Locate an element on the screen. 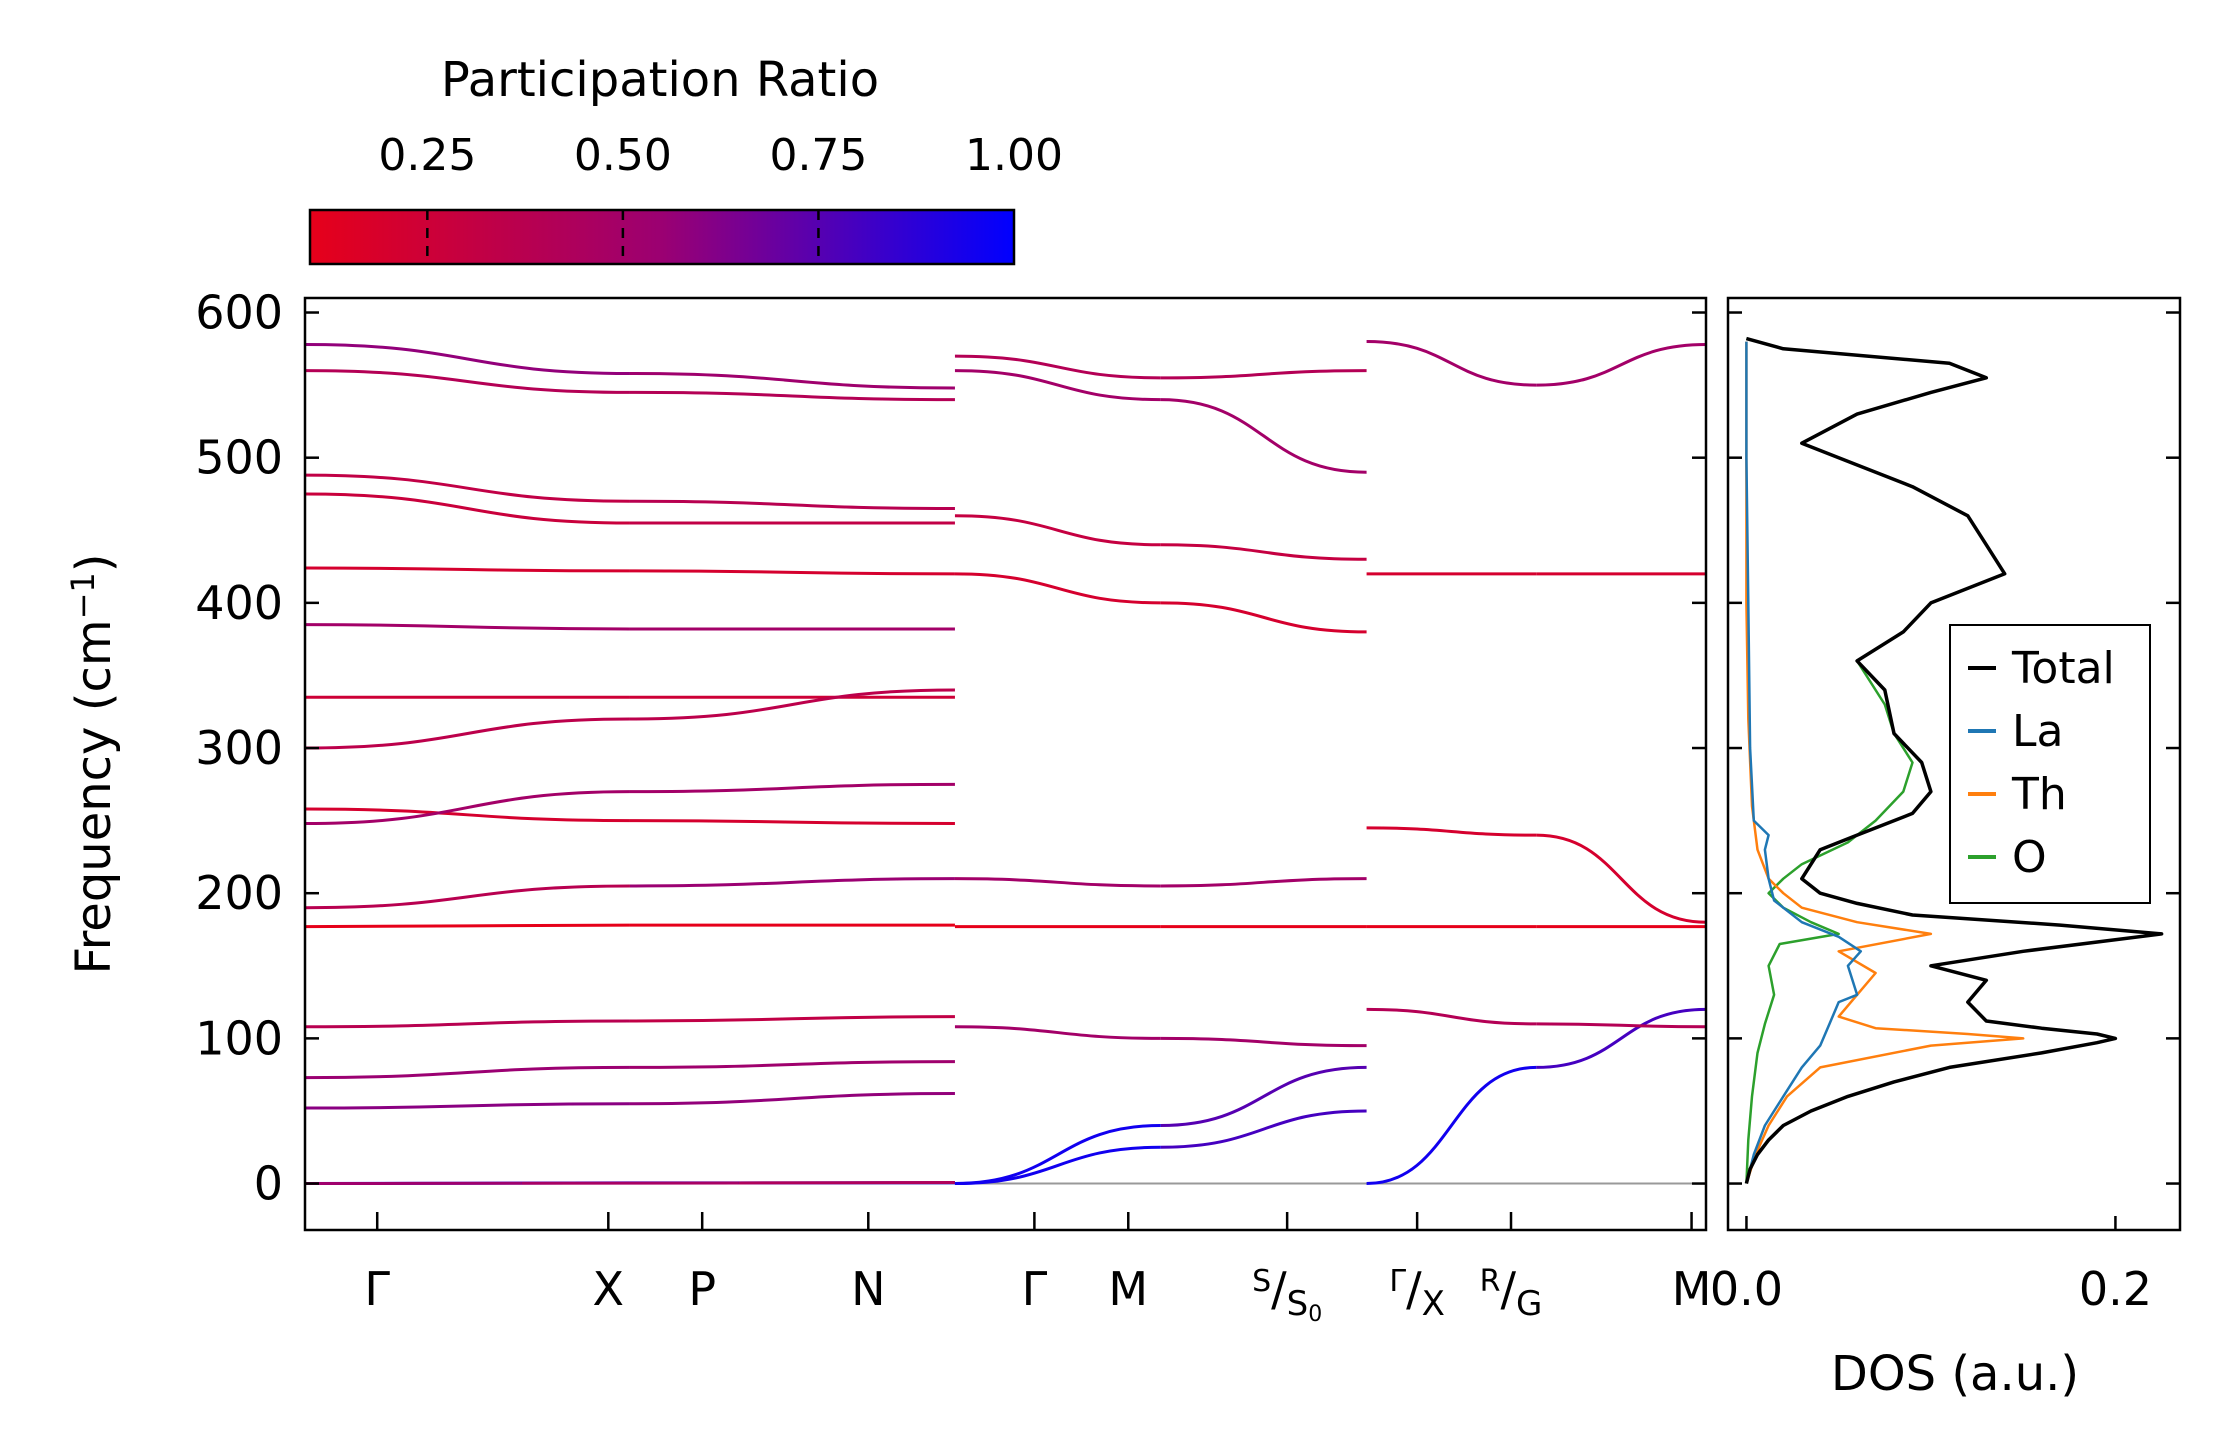 This screenshot has height=1455, width=2222. y-axis-title-end: ) is located at coordinates (94, 562).